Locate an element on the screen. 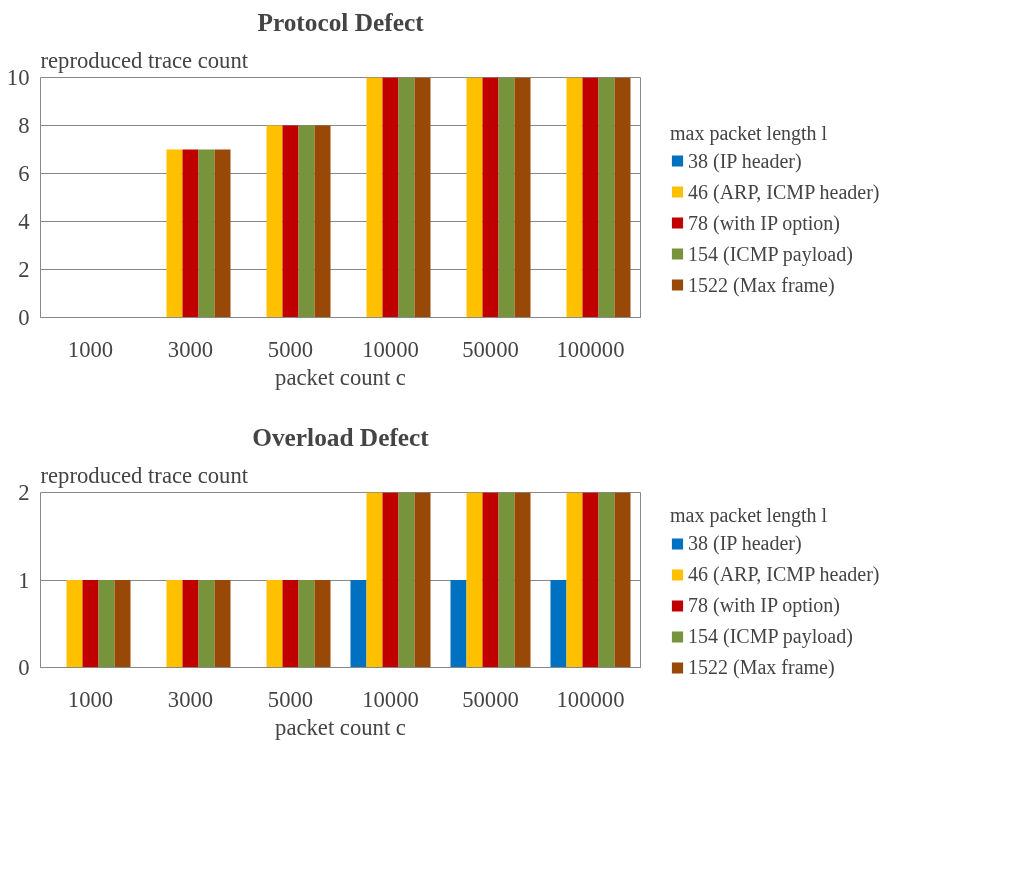 The height and width of the screenshot is (878, 1030). chart-title: Overload Defect is located at coordinates (341, 436).